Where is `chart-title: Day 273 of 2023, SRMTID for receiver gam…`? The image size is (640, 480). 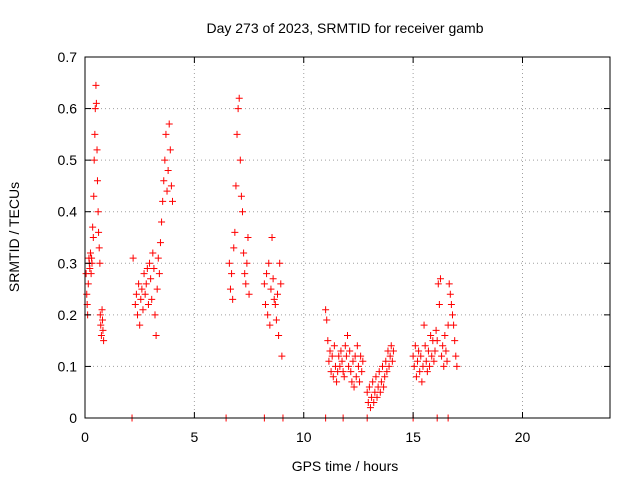
chart-title: Day 273 of 2023, SRMTID for receiver gam… is located at coordinates (344, 28).